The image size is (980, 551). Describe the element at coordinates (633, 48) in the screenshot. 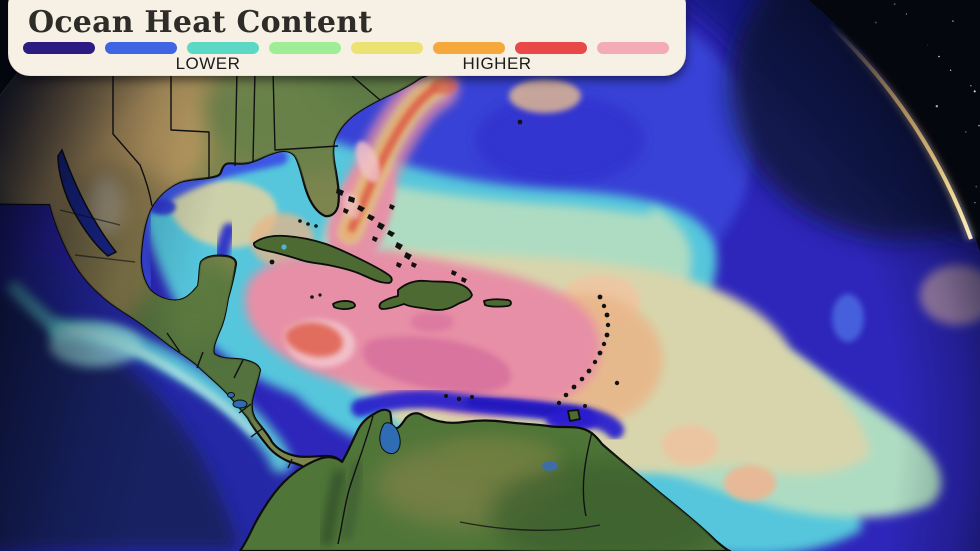

I see `legend-swatch-highest` at that location.